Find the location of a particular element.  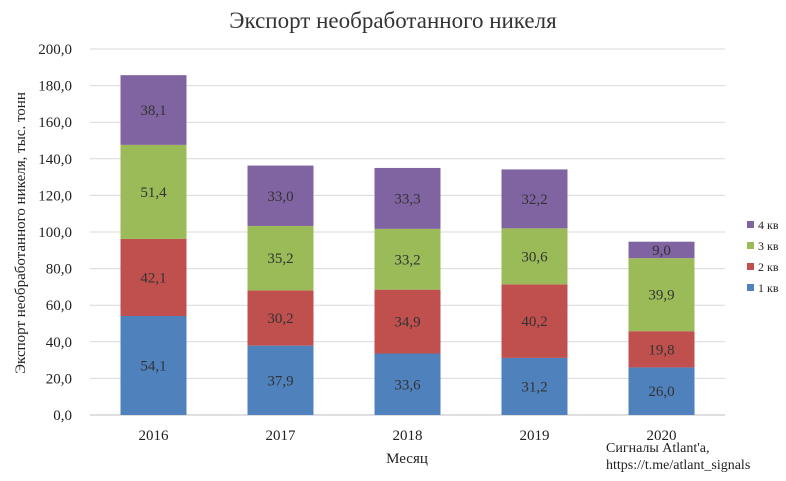

data-label: 9,0 is located at coordinates (661, 251).